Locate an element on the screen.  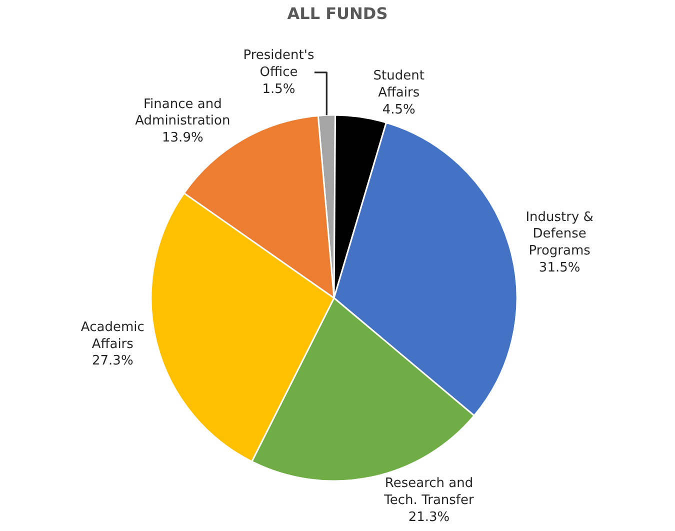
slice-label: Finance and Administration is located at coordinates (182, 112).